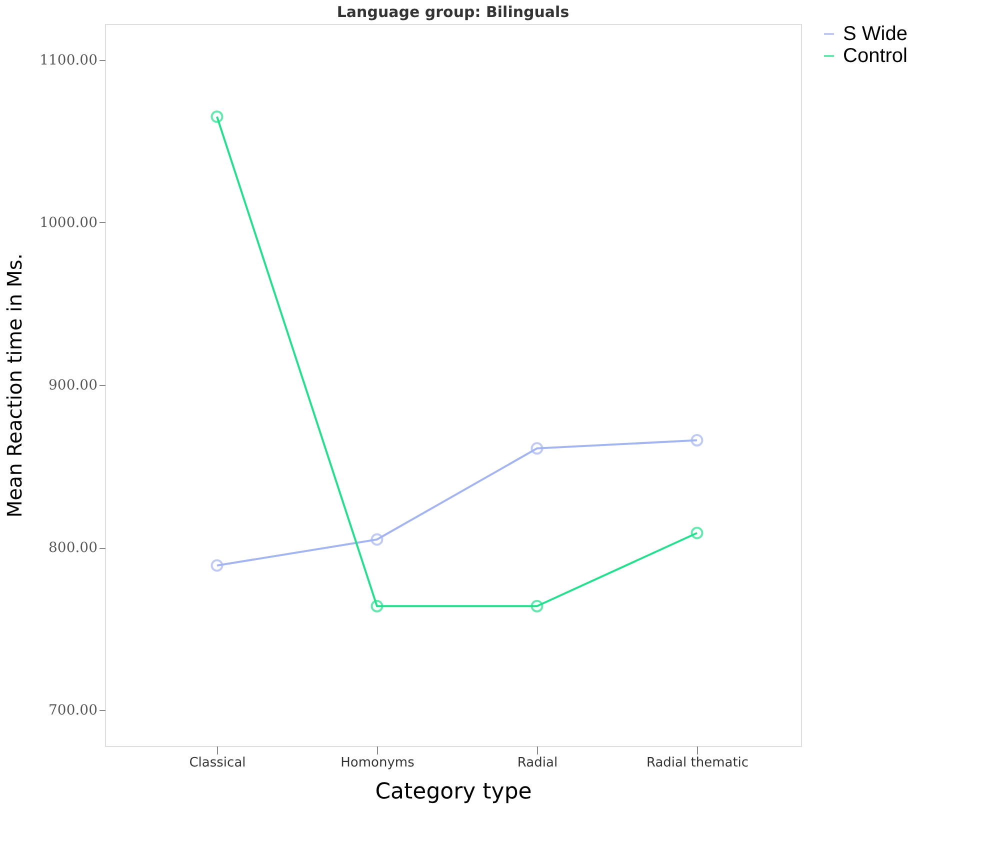 The width and height of the screenshot is (991, 847). I want to click on x-axis-title: Category type, so click(453, 792).